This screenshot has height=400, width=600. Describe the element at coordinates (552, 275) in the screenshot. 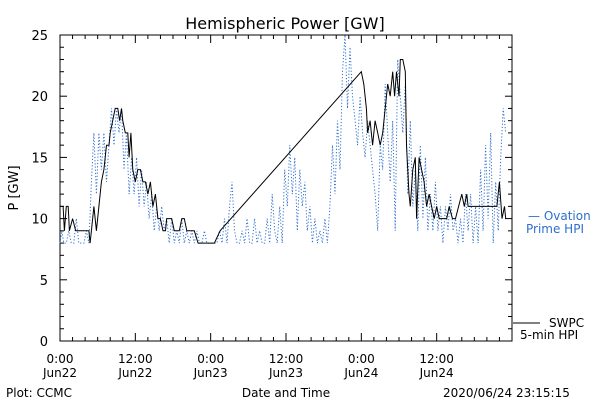

I see `legend: — Ovation Prime HPI SWPC 5-min HPI` at that location.